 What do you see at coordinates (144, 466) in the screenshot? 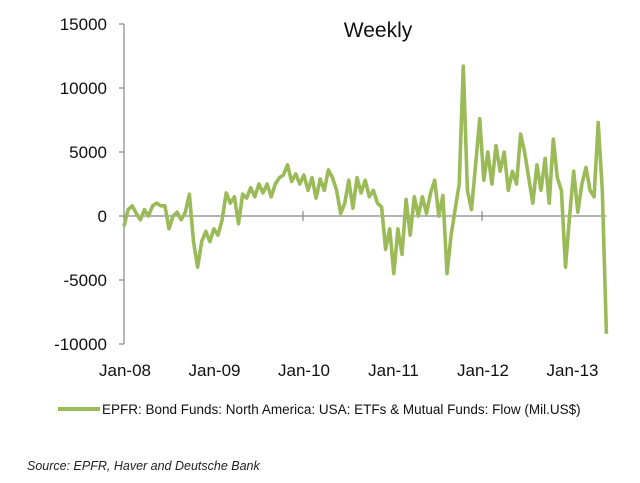
I see `source-note: Source: EPFR, Haver and Deutsche Bank` at bounding box center [144, 466].